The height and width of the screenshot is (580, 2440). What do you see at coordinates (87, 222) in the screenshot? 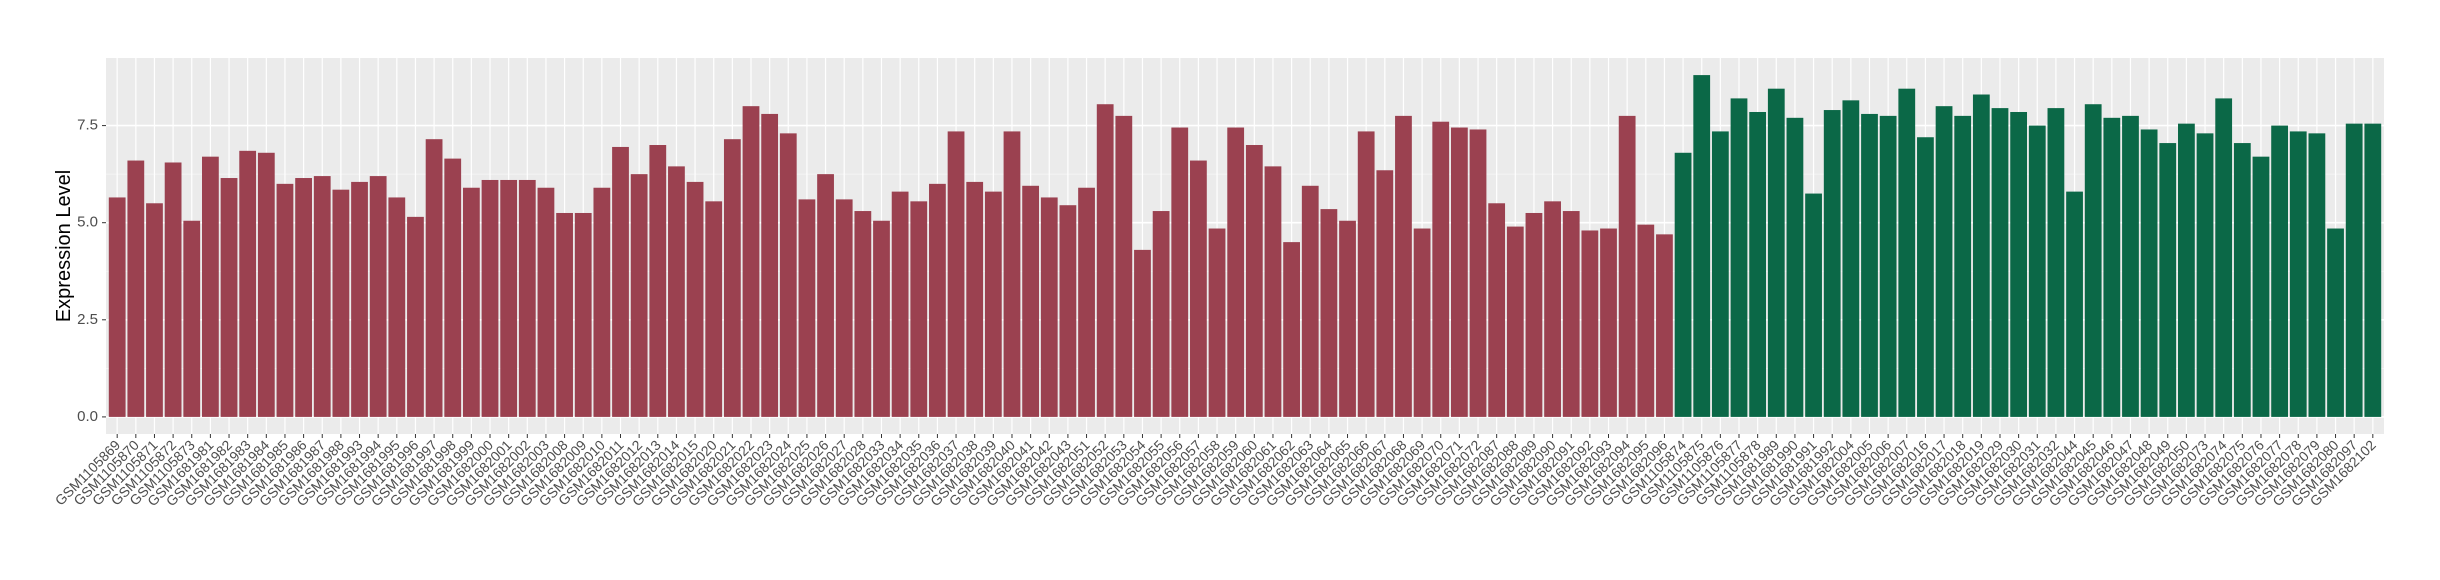
I see `y-tick-label: 5.0` at bounding box center [87, 222].